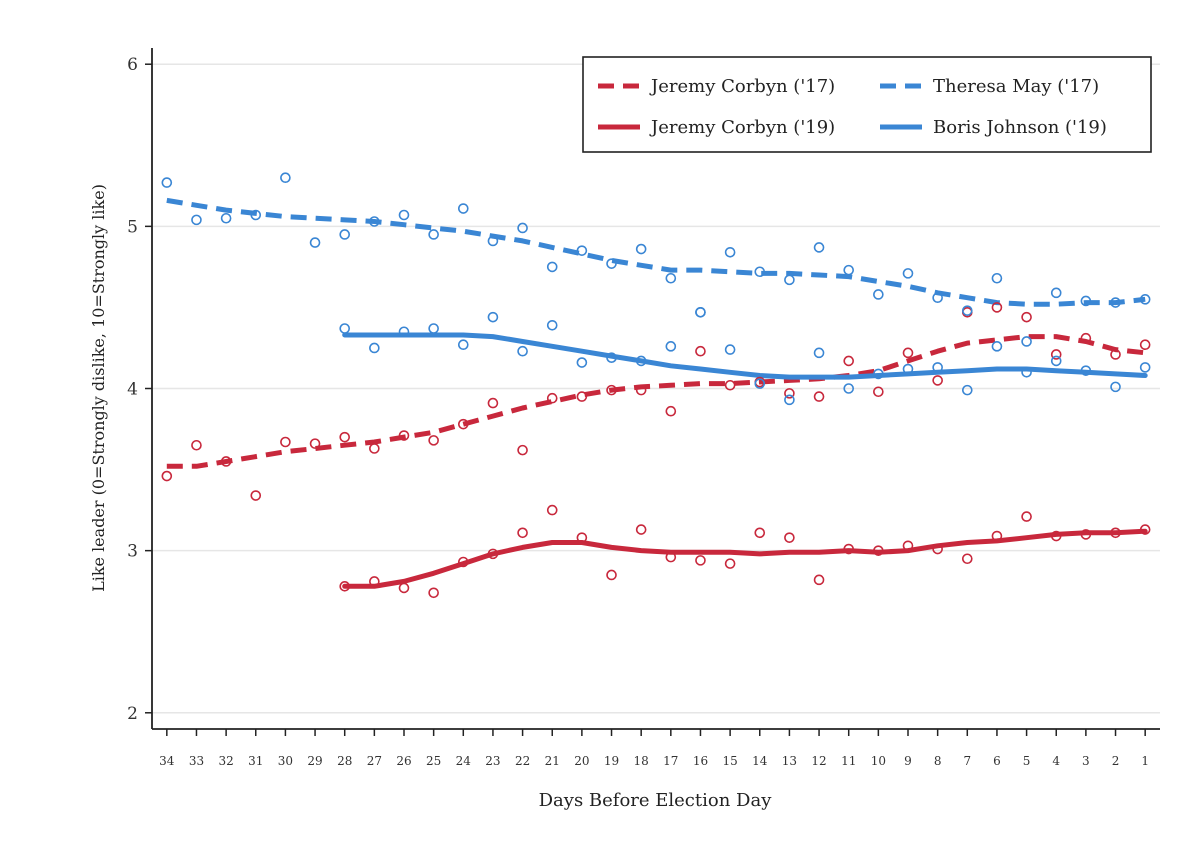 The width and height of the screenshot is (1200, 843). What do you see at coordinates (908, 761) in the screenshot?
I see `x-tick-label: 9` at bounding box center [908, 761].